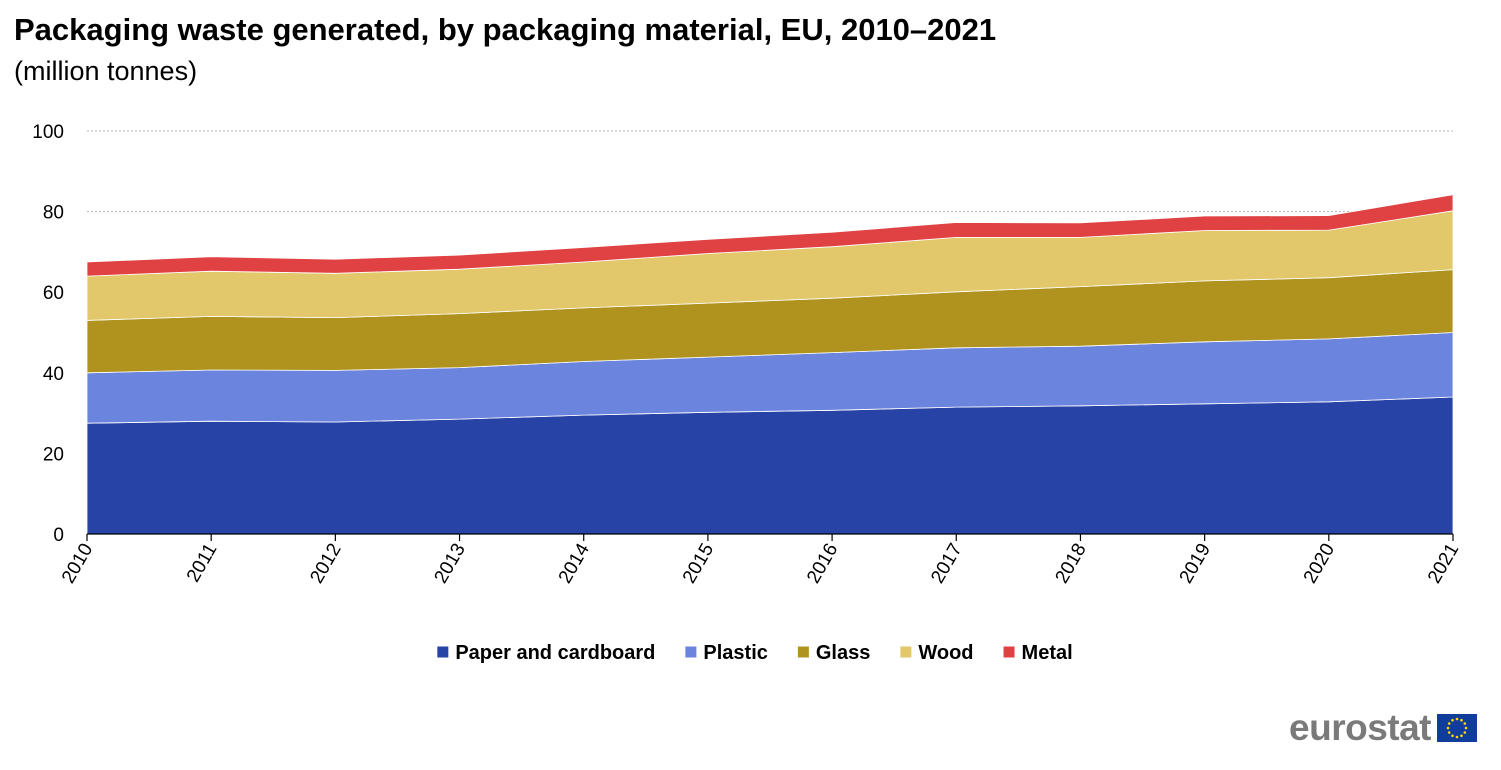 Image resolution: width=1501 pixels, height=770 pixels. I want to click on legend-label: Glass, so click(843, 653).